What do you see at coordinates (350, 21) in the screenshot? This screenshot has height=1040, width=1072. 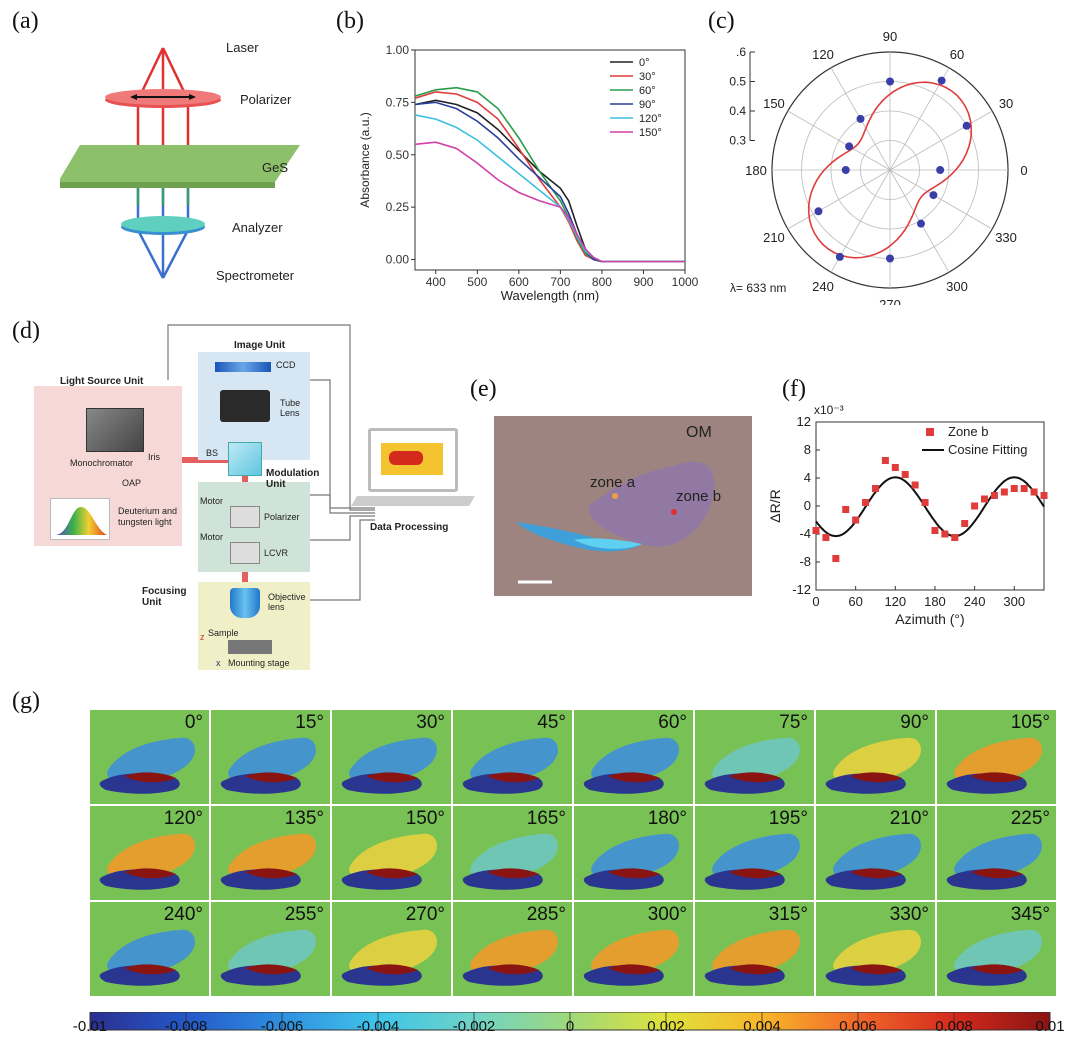 I see `panel-b-label: (b)` at bounding box center [350, 21].